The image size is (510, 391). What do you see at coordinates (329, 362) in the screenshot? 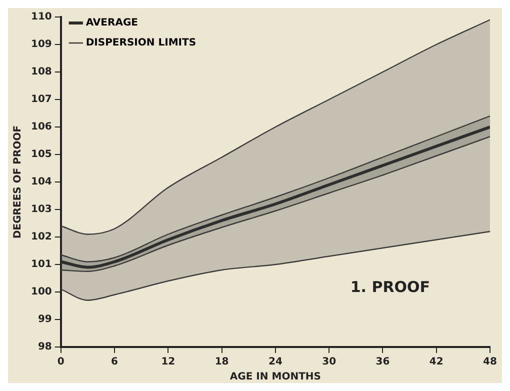
I see `x-tick-label: 30` at bounding box center [329, 362].